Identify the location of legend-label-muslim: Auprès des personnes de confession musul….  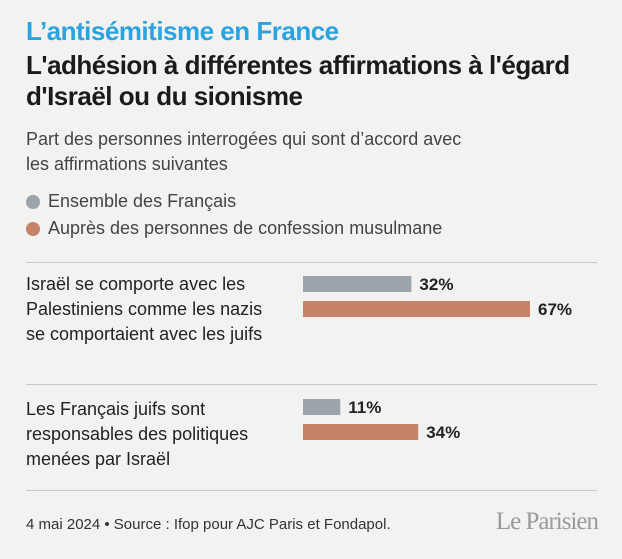
(245, 228).